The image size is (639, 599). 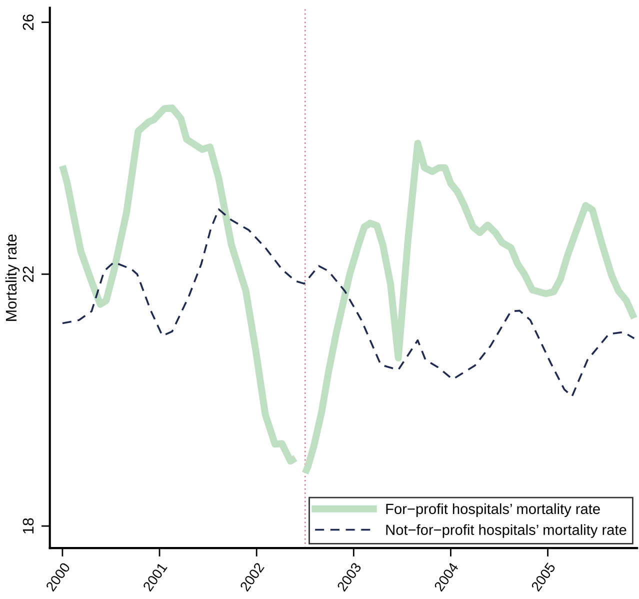 I want to click on legend-label: Not−for−profit hospitals’ mortality rate, so click(x=506, y=531).